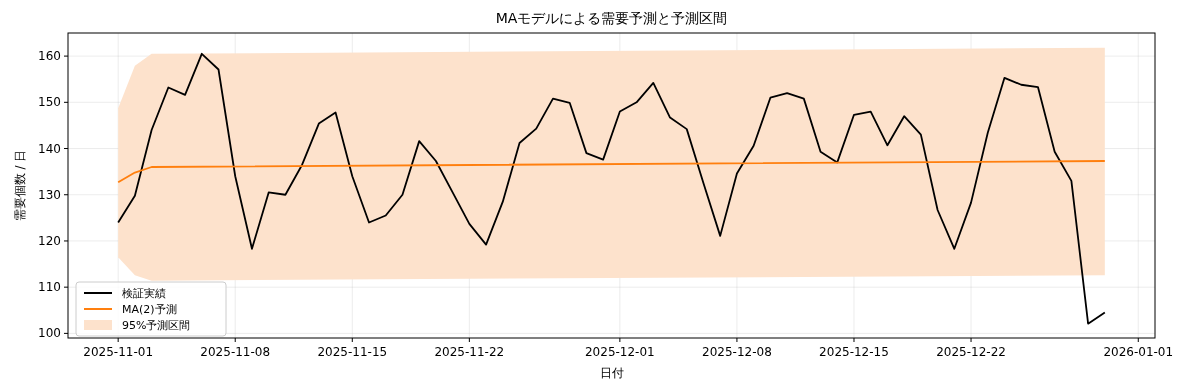 The height and width of the screenshot is (390, 1187). I want to click on x-tick-label: 2025-11-08, so click(235, 352).